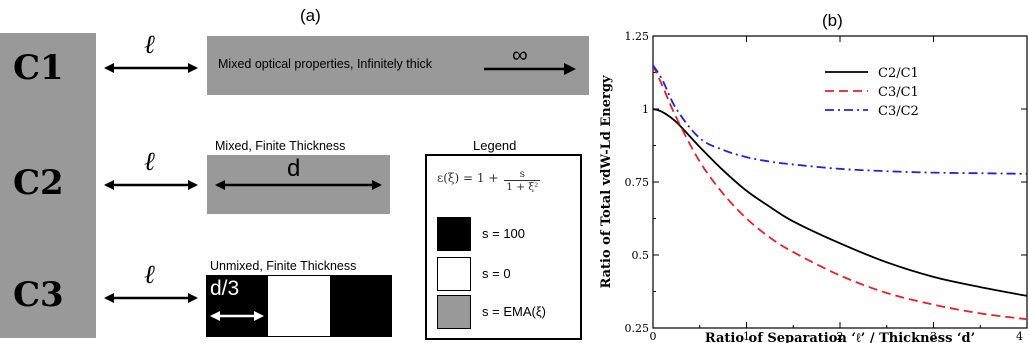  What do you see at coordinates (840, 119) in the screenshot?
I see `series-line-c3-c2` at bounding box center [840, 119].